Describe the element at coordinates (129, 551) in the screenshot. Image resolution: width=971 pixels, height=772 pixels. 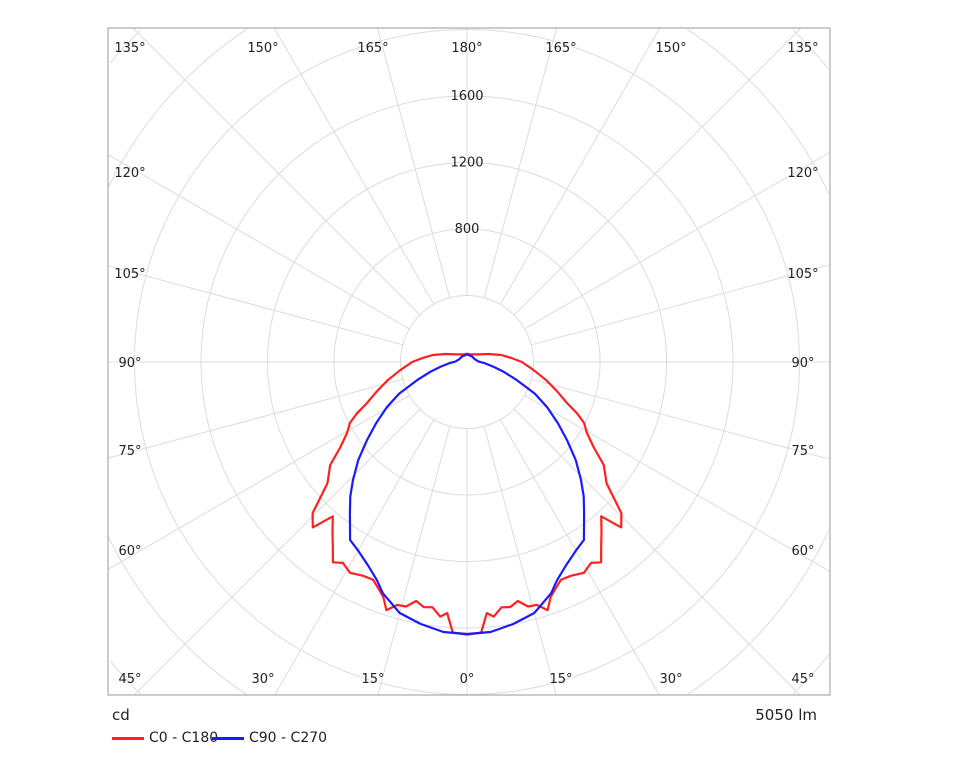
I see `angle-label-left: 60°` at that location.